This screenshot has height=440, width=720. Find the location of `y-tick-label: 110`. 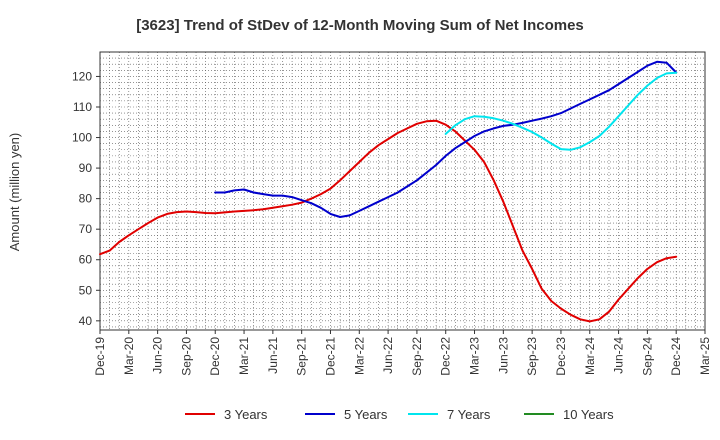

y-tick-label: 110 is located at coordinates (82, 107).